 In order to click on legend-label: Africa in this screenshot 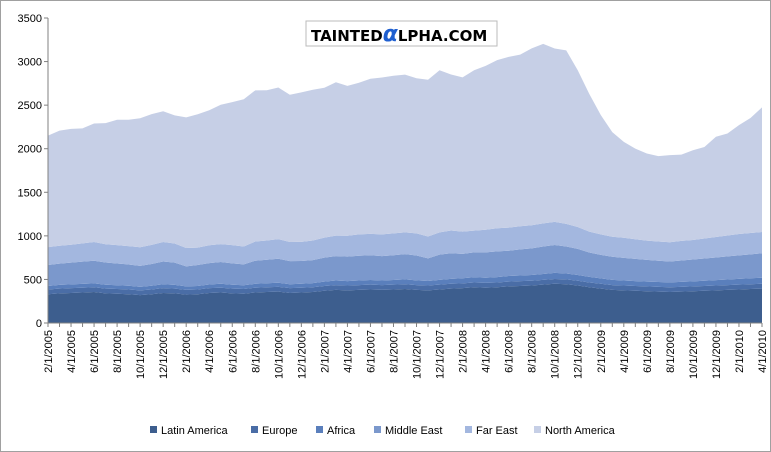, I will do `click(341, 431)`.